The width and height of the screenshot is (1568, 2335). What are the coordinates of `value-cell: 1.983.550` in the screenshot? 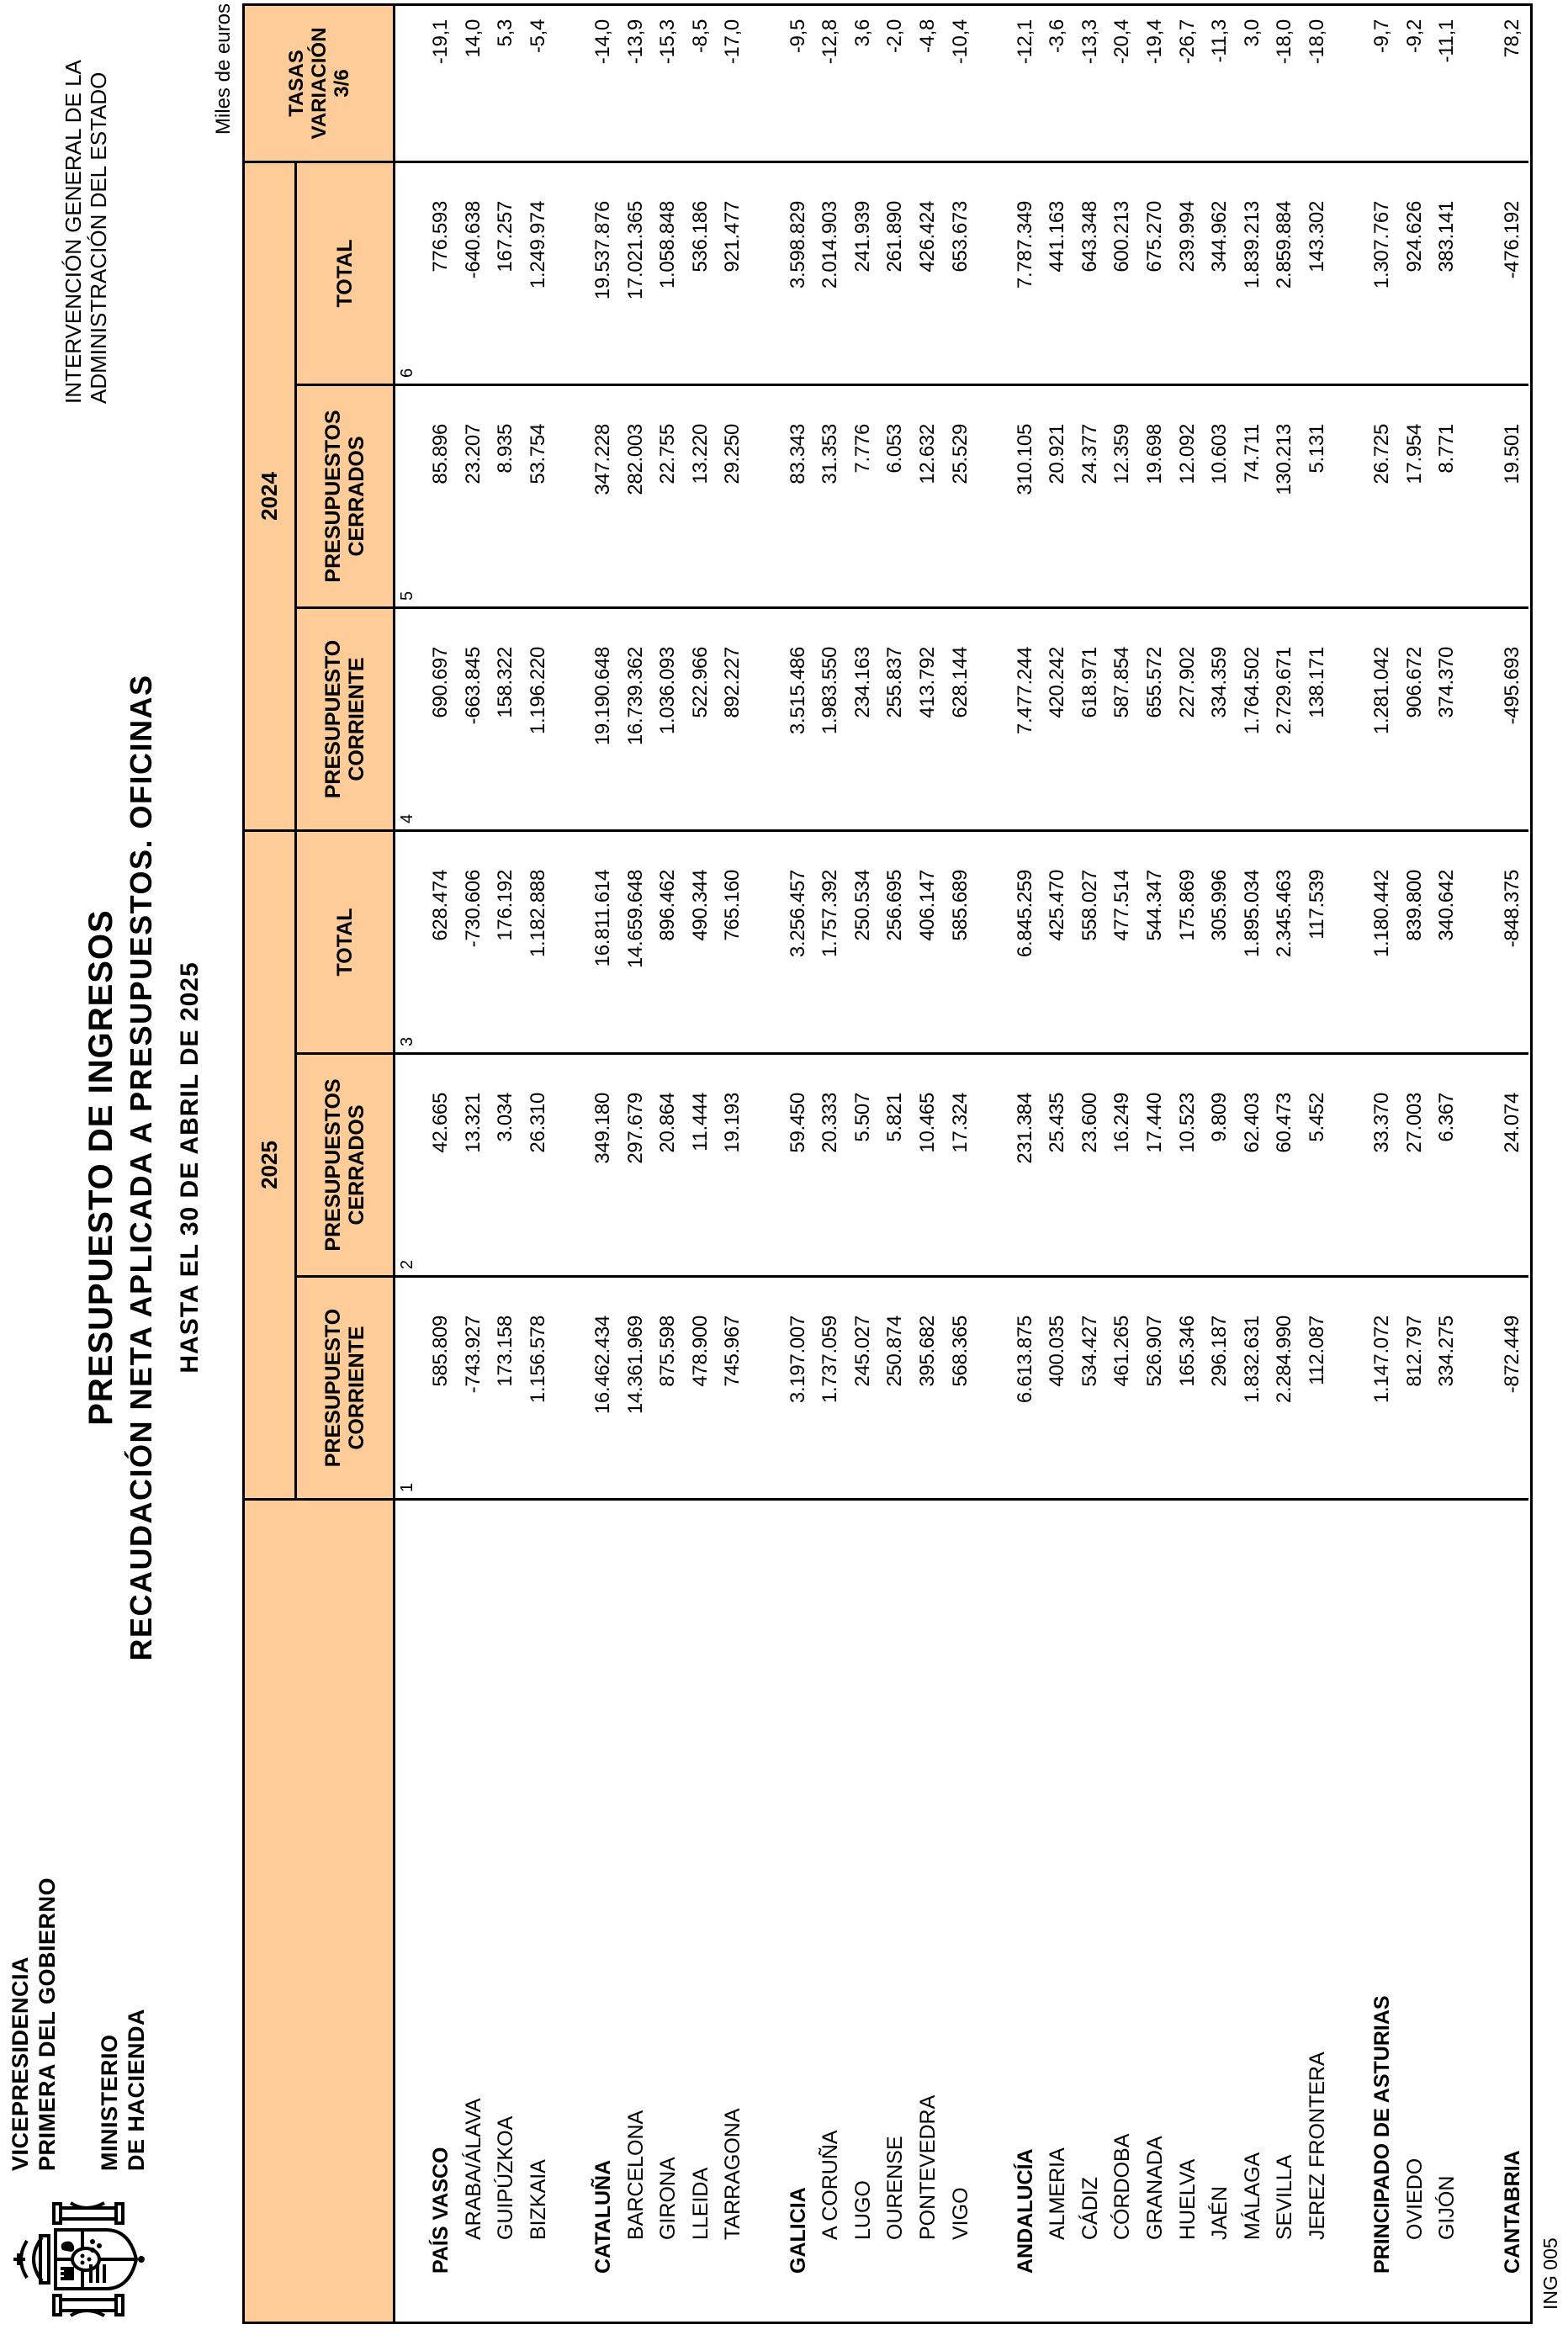 It's located at (830, 718).